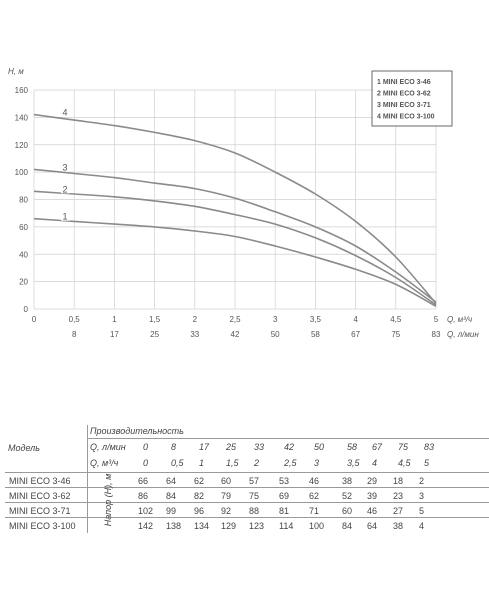  Describe the element at coordinates (22, 90) in the screenshot. I see `y-tick-label: 160` at that location.